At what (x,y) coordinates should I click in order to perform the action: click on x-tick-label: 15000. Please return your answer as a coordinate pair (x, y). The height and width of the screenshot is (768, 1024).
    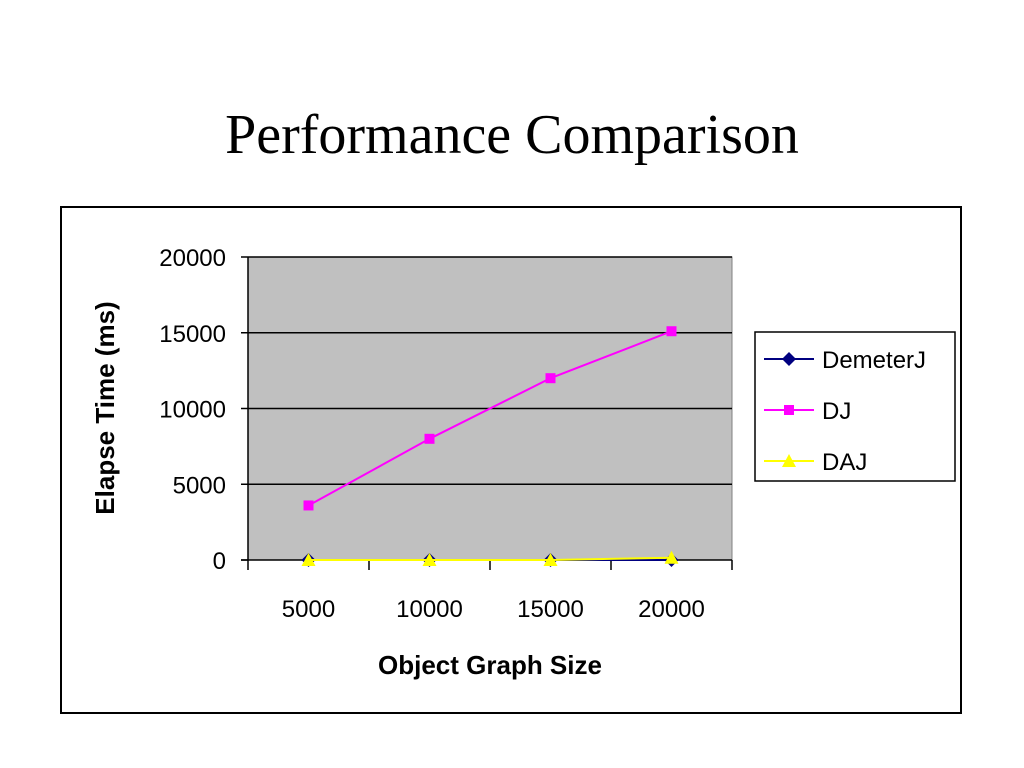
    Looking at the image, I should click on (550, 609).